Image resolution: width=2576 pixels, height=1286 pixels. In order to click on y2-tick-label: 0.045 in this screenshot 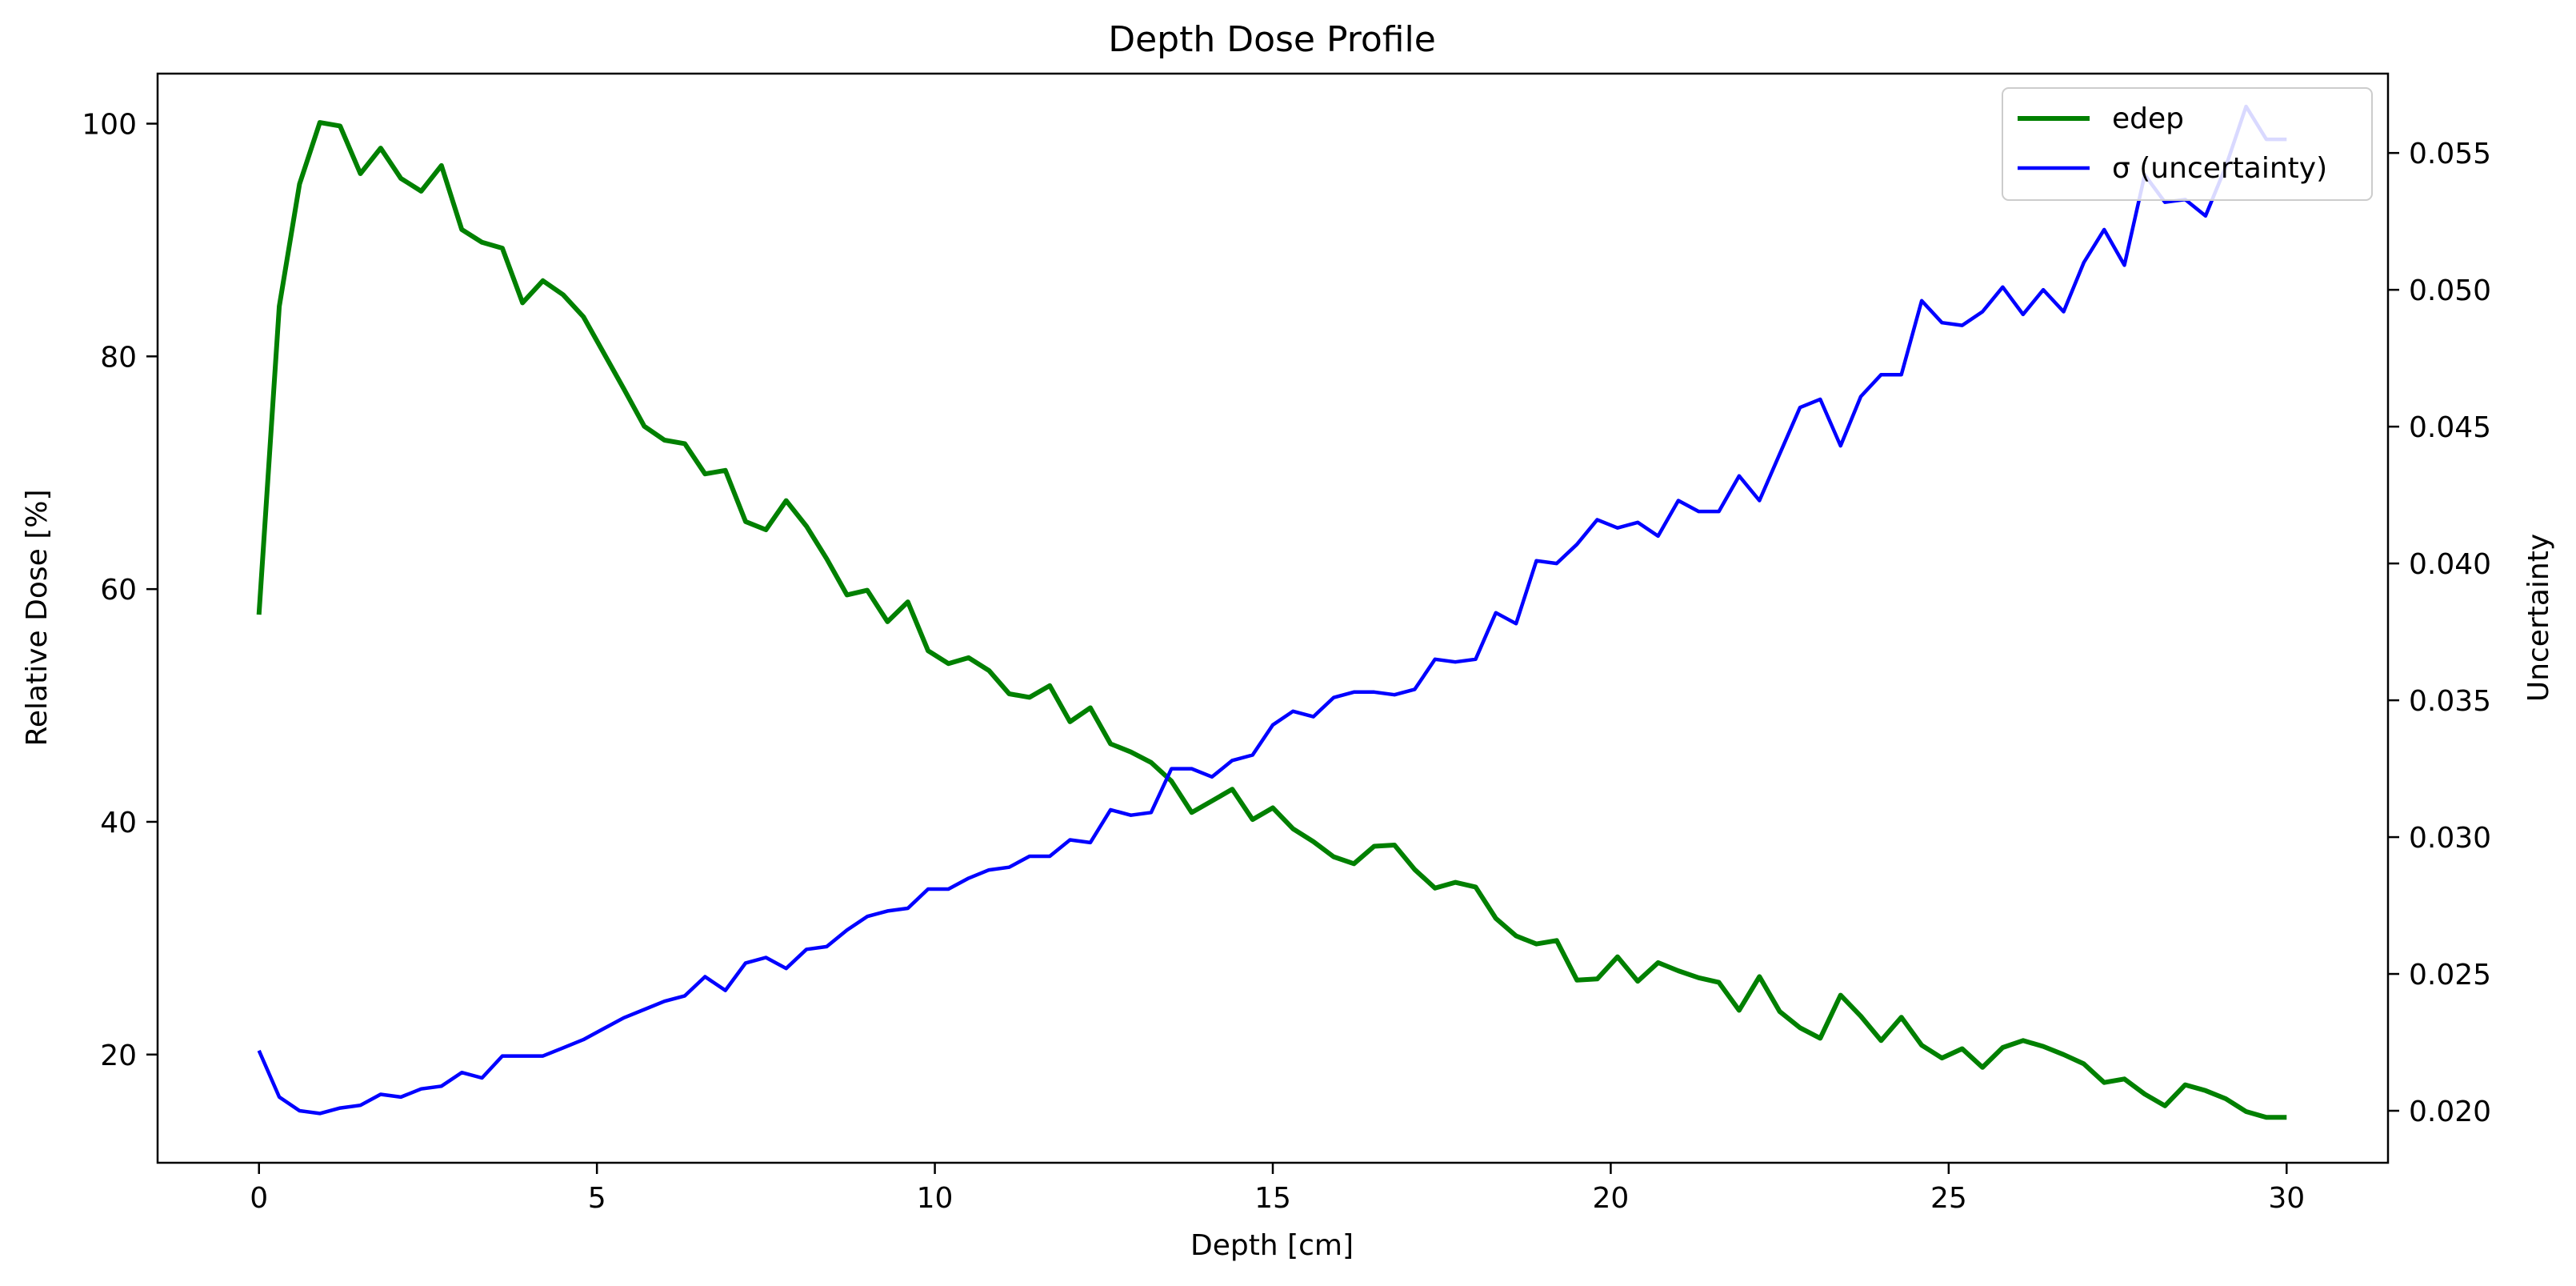, I will do `click(2450, 427)`.